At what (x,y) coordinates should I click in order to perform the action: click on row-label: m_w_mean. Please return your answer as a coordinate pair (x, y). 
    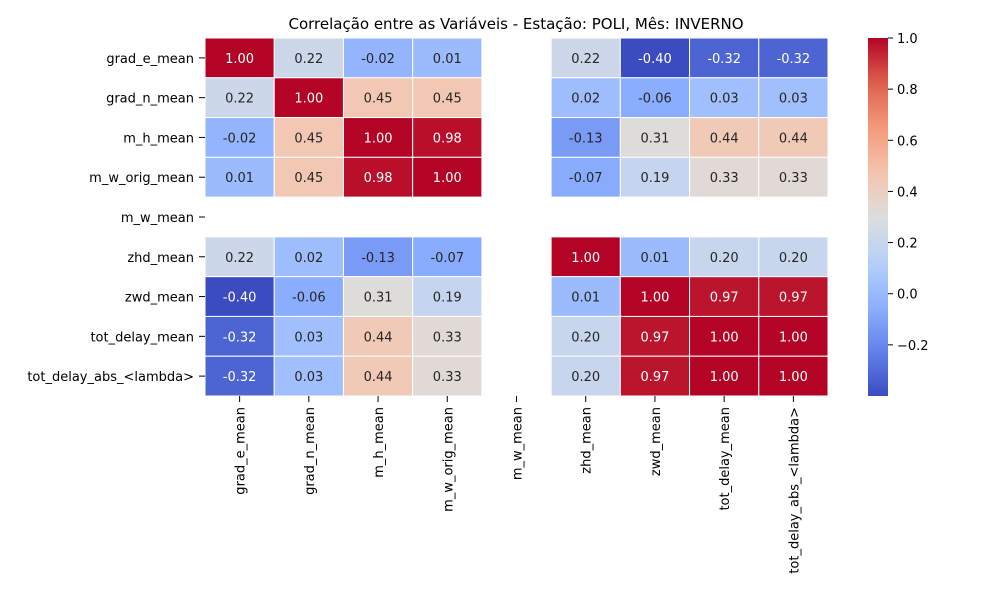
    Looking at the image, I should click on (157, 218).